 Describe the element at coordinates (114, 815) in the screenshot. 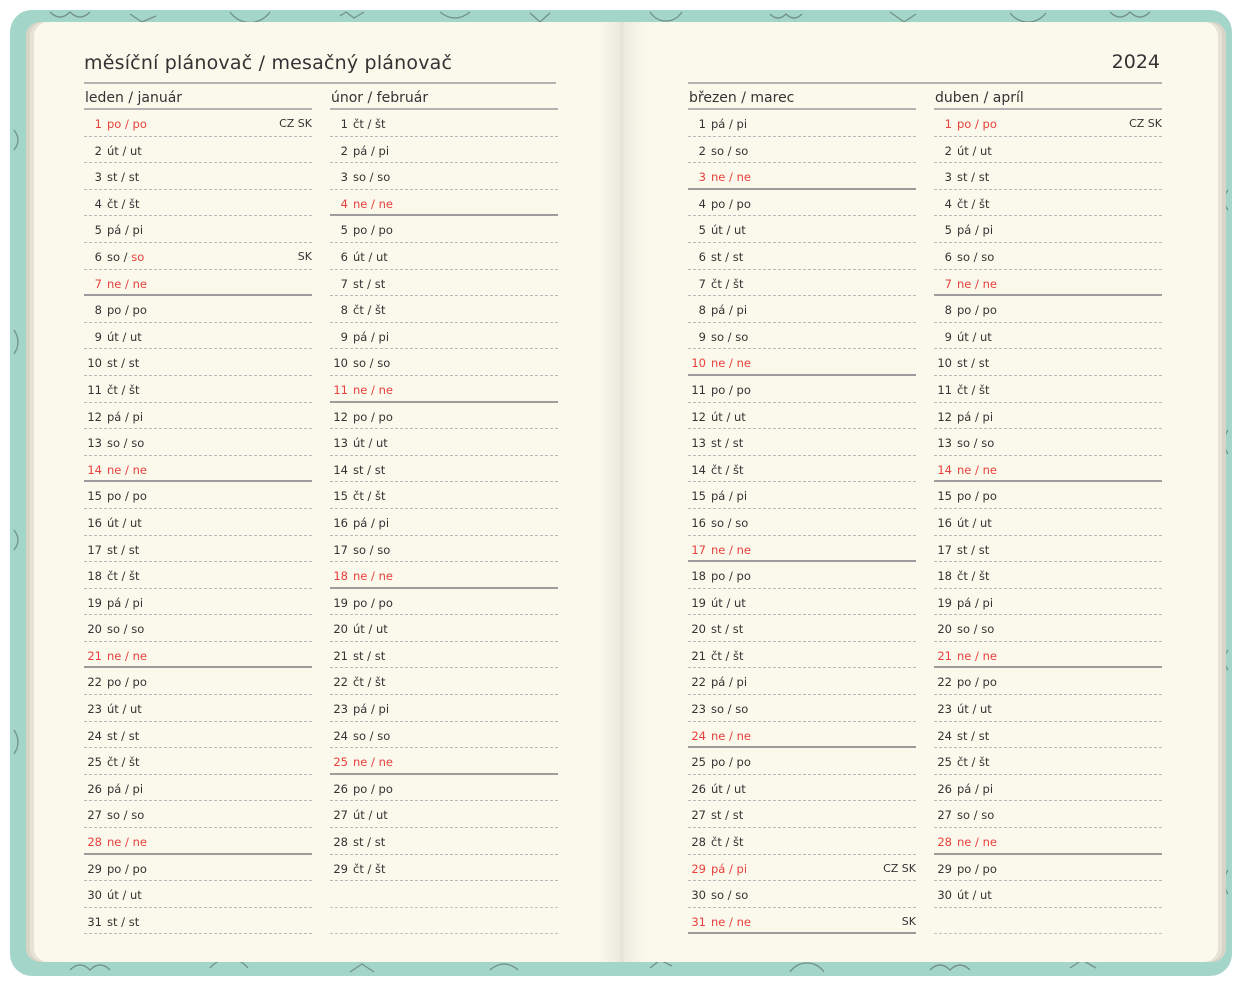

I see `weekday-cz: so` at that location.